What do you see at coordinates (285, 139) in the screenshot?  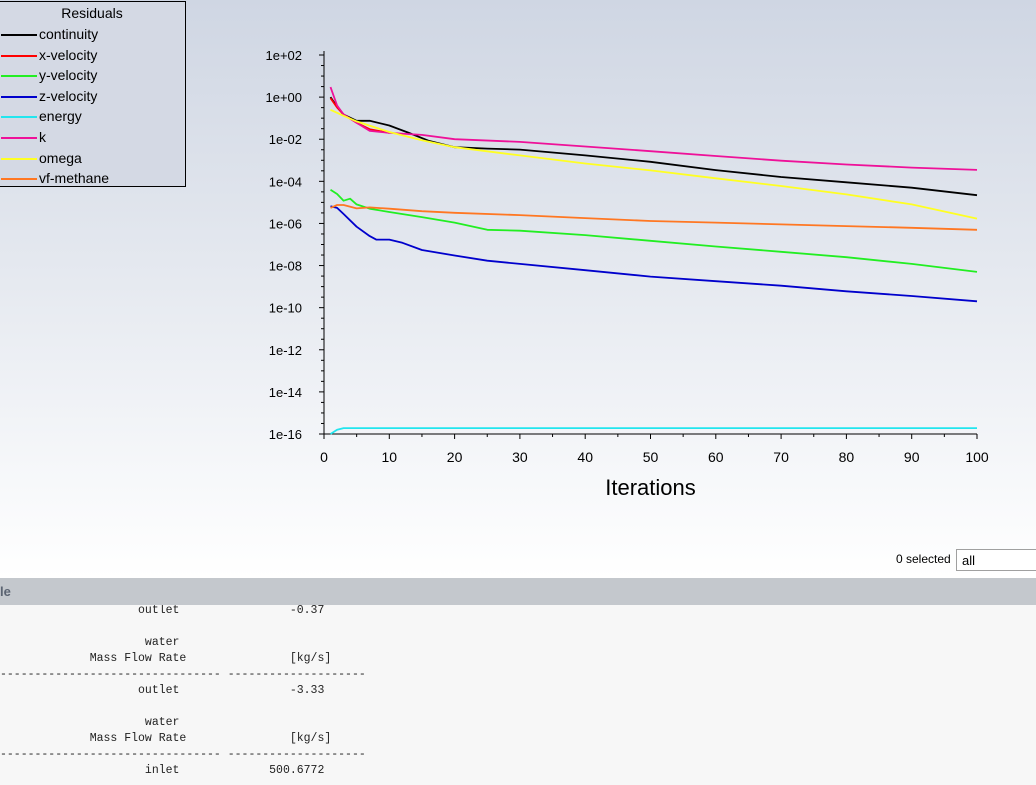 I see `y-tick-label: 1e-02` at bounding box center [285, 139].